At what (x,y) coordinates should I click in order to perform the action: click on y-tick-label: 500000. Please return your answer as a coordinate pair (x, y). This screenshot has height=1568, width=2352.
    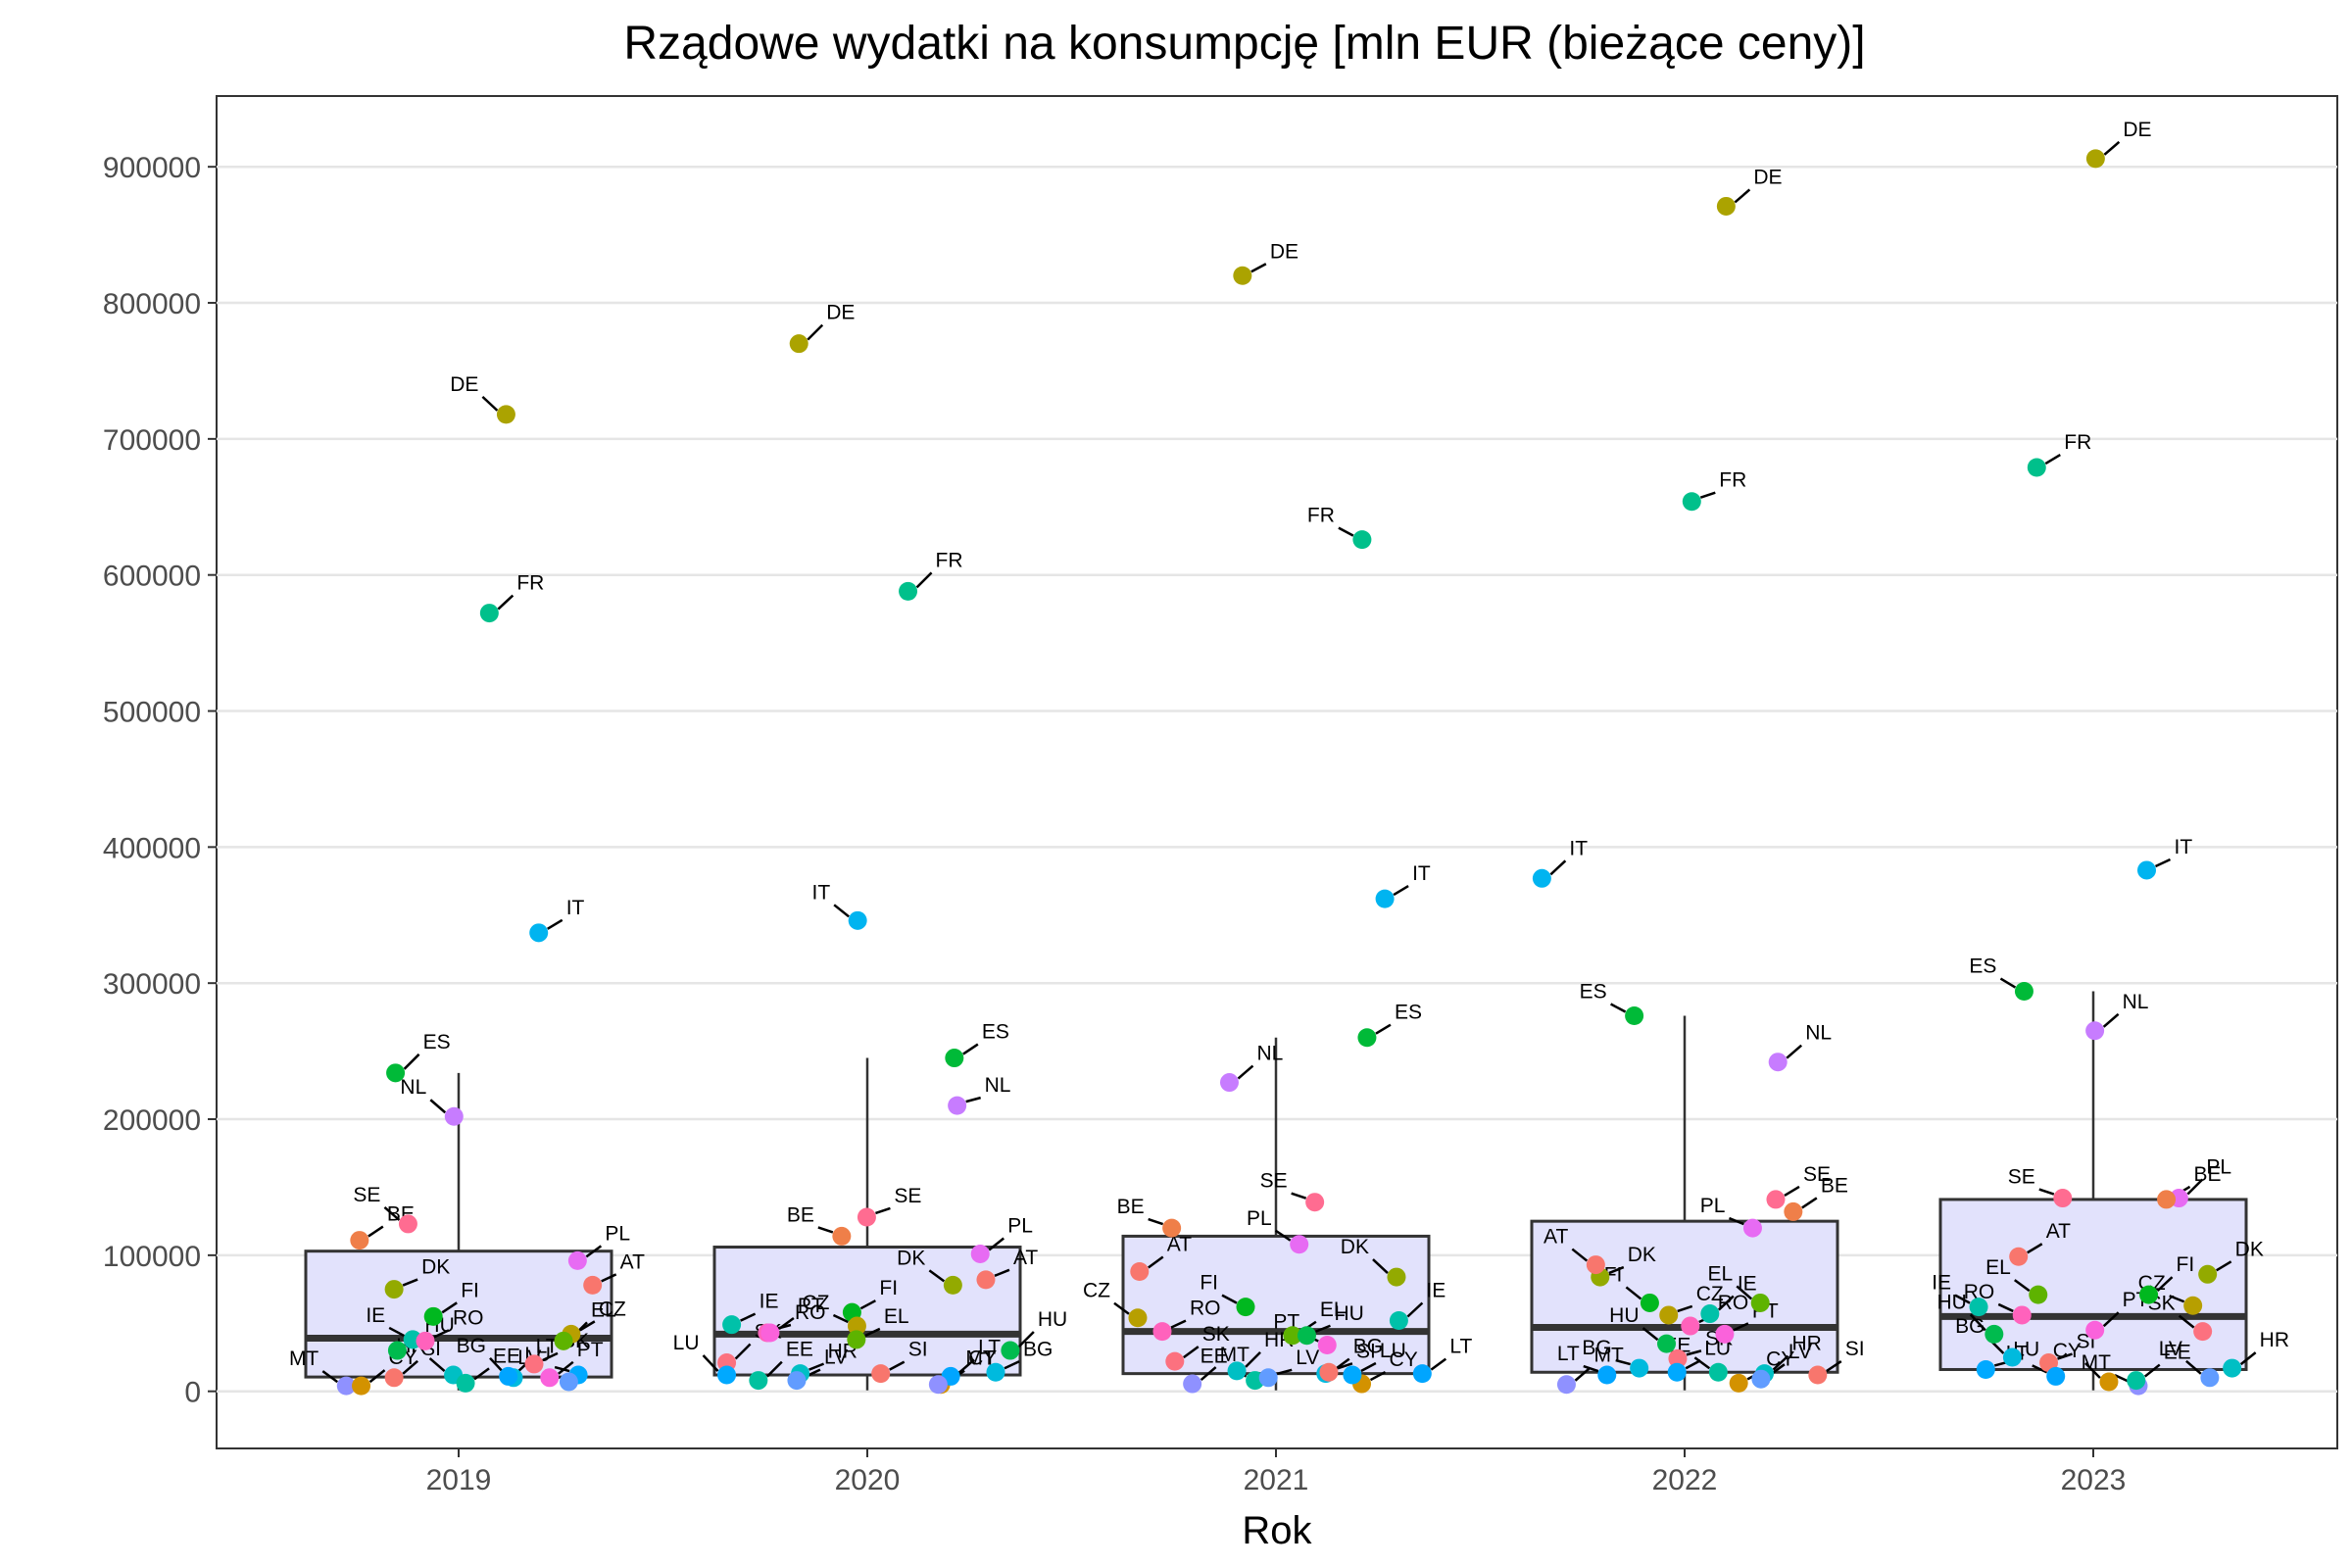
    Looking at the image, I should click on (152, 713).